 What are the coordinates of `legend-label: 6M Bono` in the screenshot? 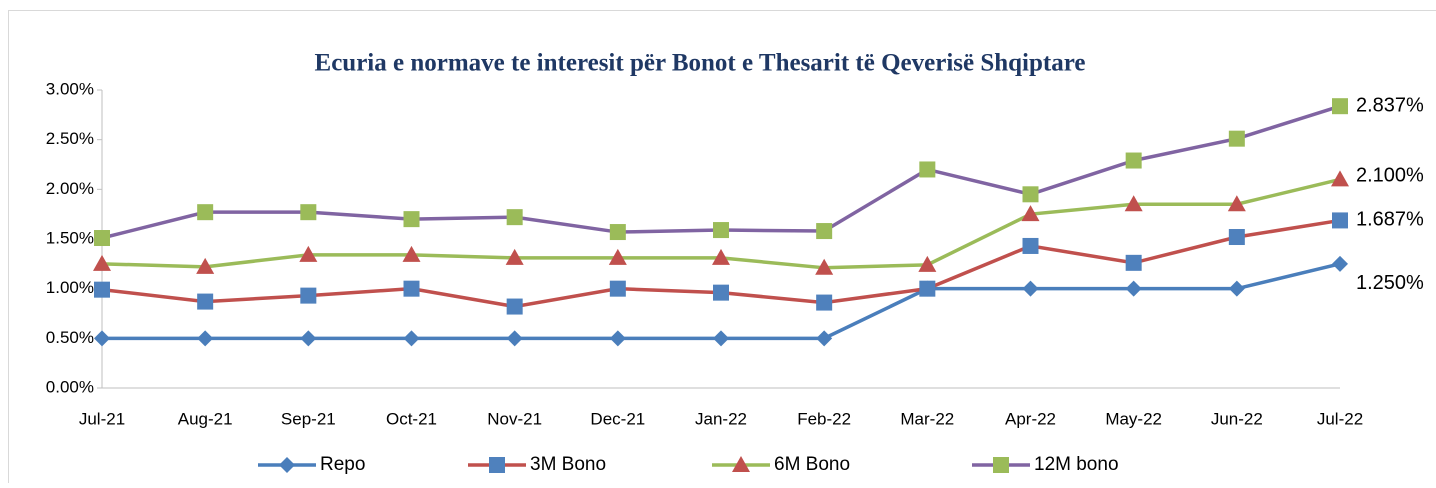 It's located at (812, 464).